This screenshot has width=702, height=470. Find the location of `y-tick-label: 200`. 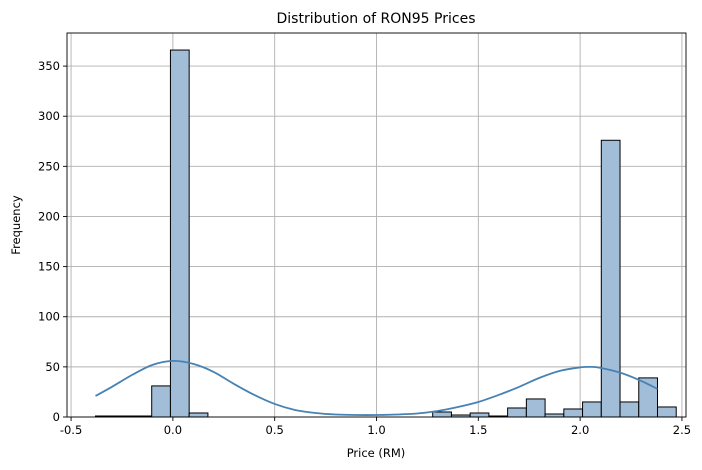

y-tick-label: 200 is located at coordinates (49, 216).